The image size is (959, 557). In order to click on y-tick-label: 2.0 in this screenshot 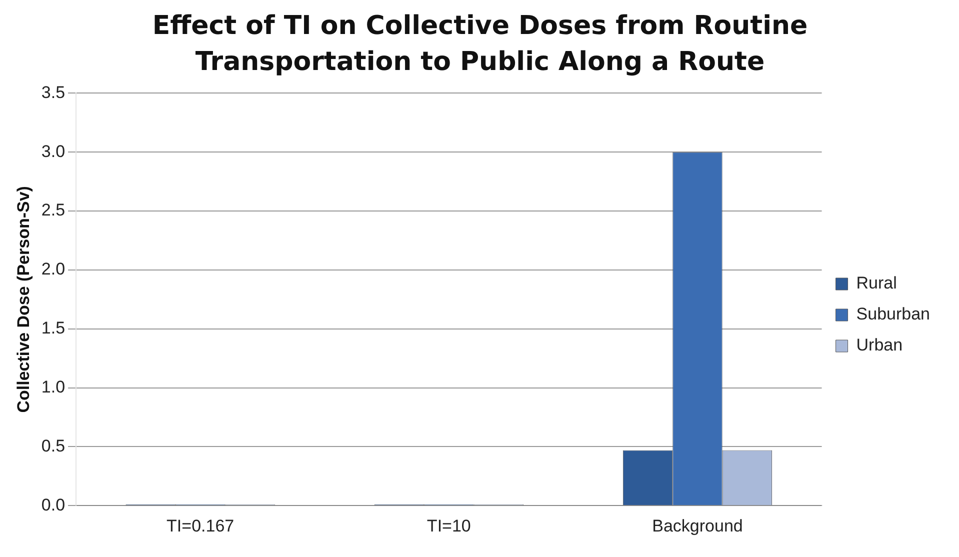, I will do `click(53, 269)`.